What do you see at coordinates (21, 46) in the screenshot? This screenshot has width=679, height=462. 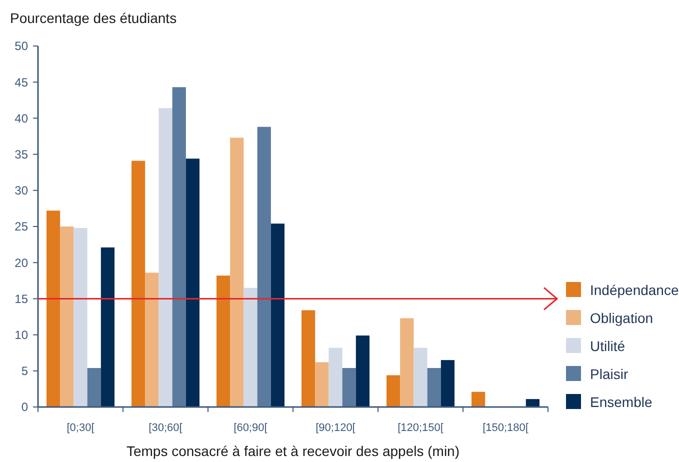 I see `y-tick-label: 50` at bounding box center [21, 46].